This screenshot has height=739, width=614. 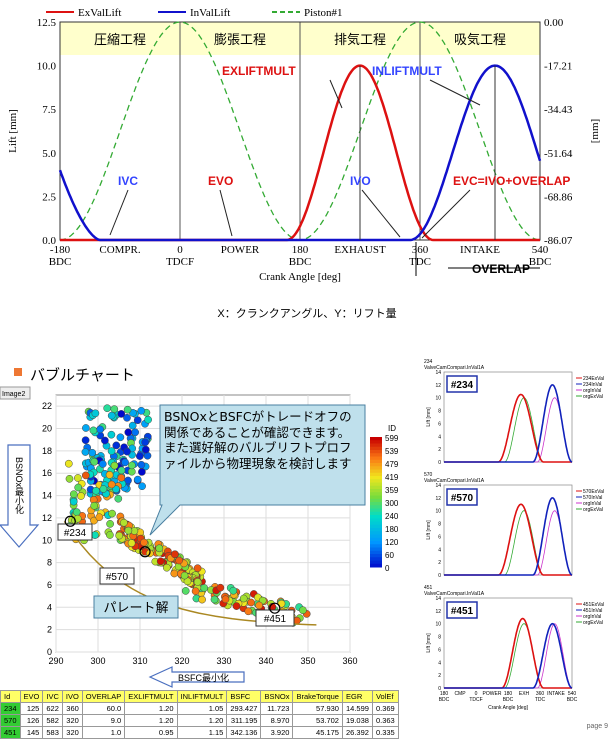 What do you see at coordinates (240, 250) in the screenshot?
I see `x-stage-1: POWER` at bounding box center [240, 250].